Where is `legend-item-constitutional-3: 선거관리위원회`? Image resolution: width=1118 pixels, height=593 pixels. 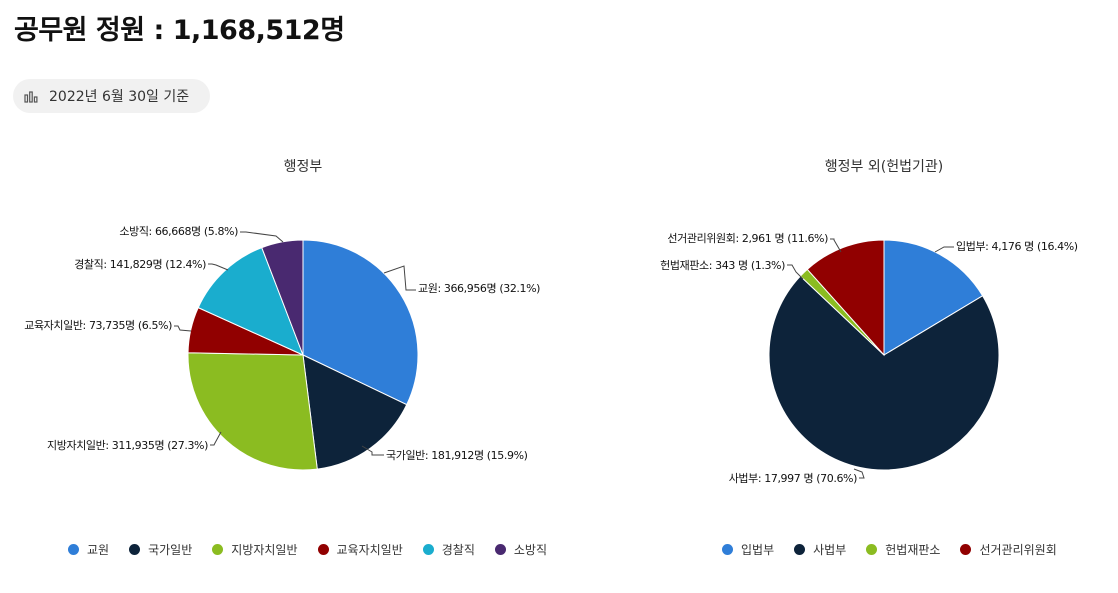
legend-item-constitutional-3: 선거관리위원회 is located at coordinates (1008, 549).